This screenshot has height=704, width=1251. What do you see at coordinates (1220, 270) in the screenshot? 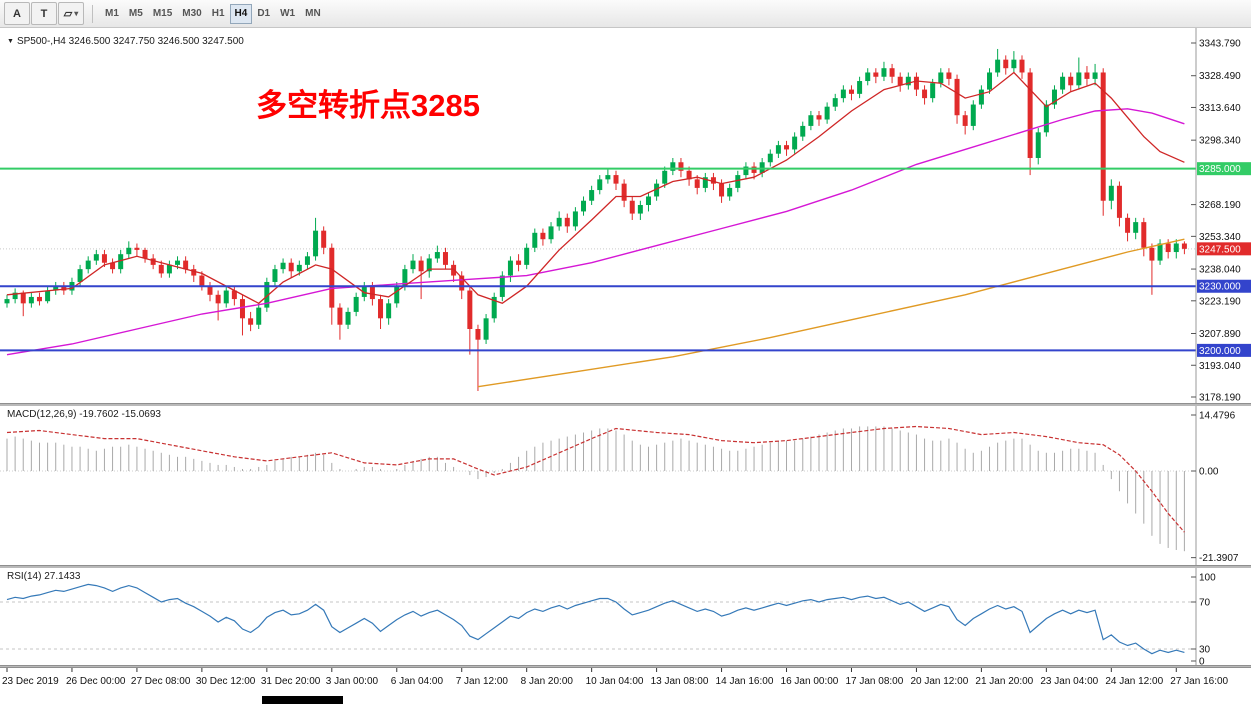
I see `svg-text: 3238.040` at bounding box center [1220, 270].